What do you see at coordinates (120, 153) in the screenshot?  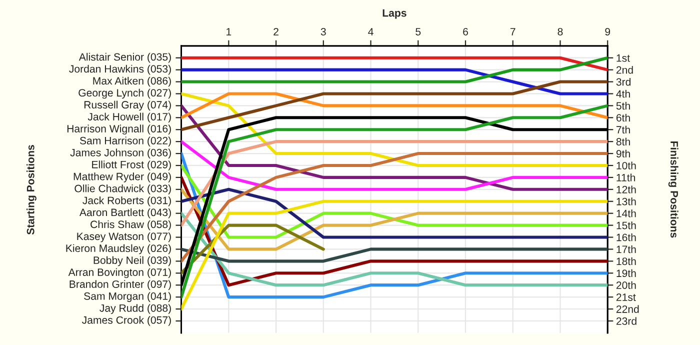 I see `text: James Johnson (036)` at bounding box center [120, 153].